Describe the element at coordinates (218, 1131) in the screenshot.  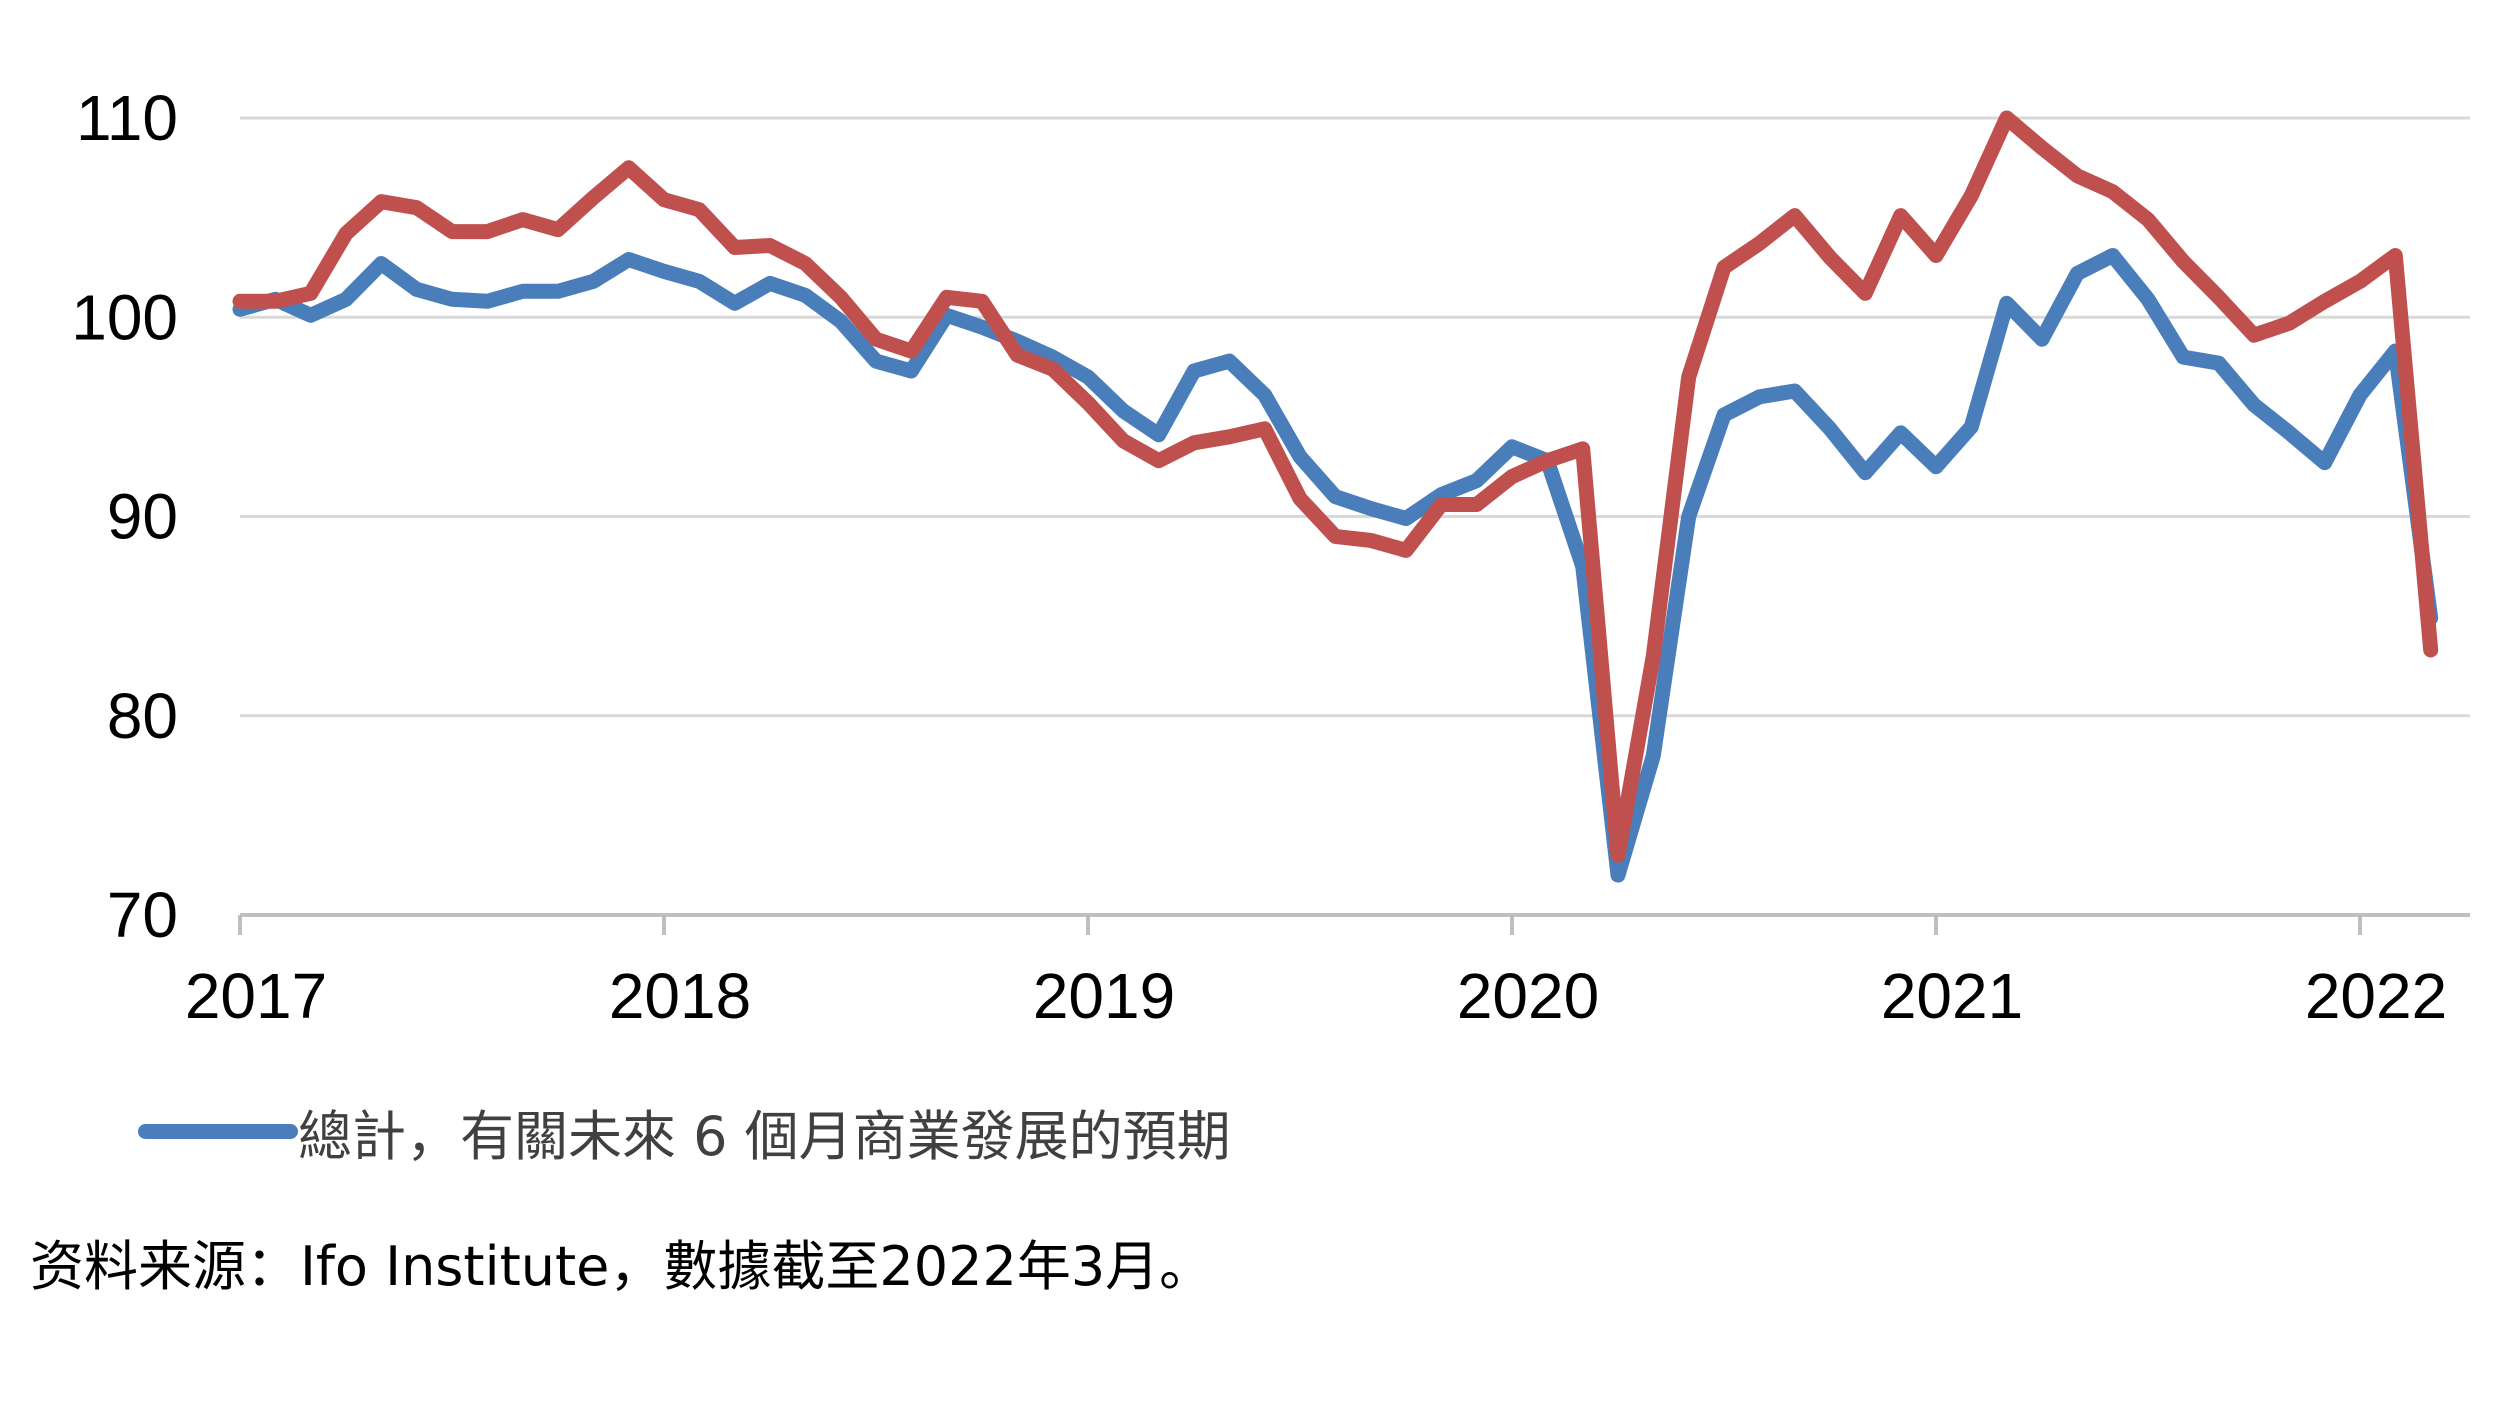
I see `legend-swatch-blue` at that location.